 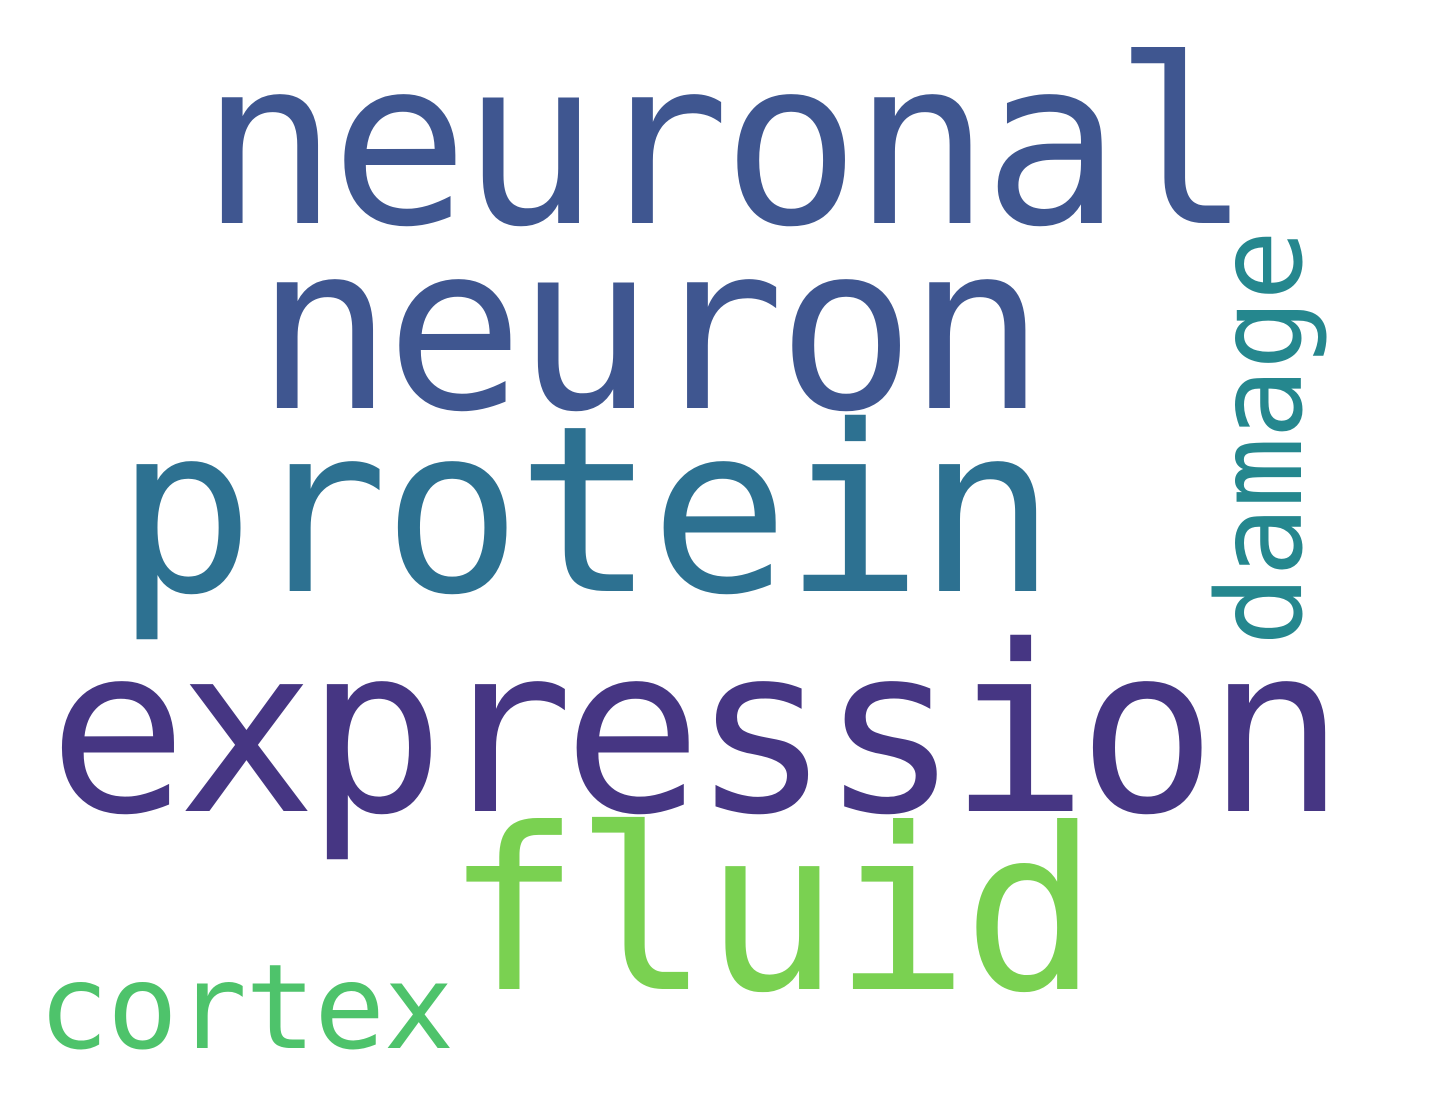 What do you see at coordinates (246, 1007) in the screenshot?
I see `word-cortex: cortex` at bounding box center [246, 1007].